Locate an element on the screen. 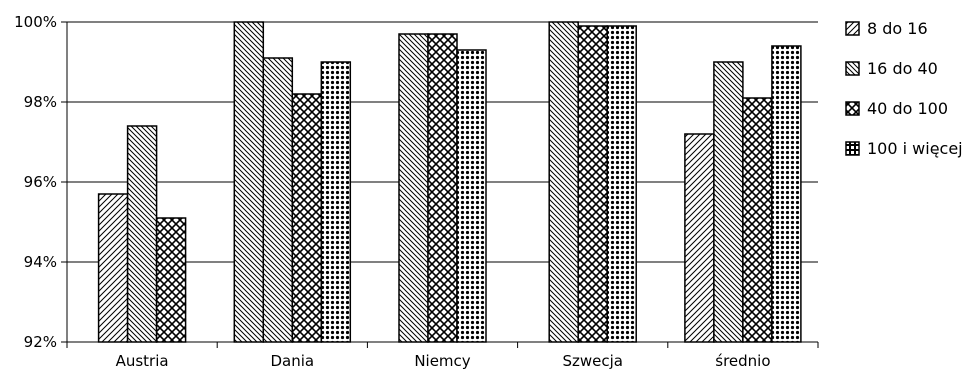 This screenshot has width=978, height=374. legend: 8 do 16 16 do 40 40 do 100 100 i więcej is located at coordinates (904, 88).